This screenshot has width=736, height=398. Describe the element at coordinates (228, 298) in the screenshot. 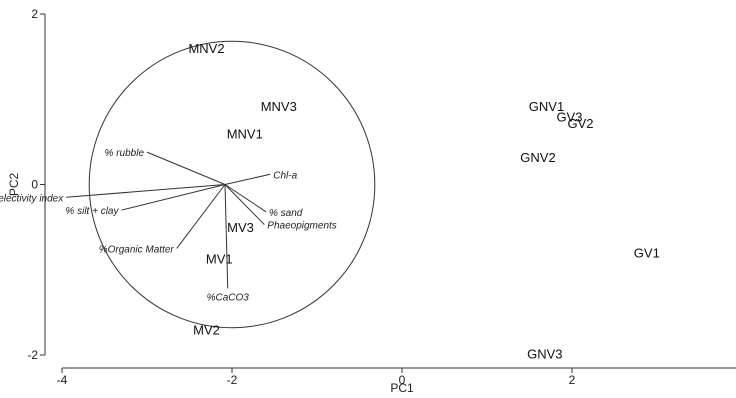

I see `loading-vector-label: %CaCO3` at that location.